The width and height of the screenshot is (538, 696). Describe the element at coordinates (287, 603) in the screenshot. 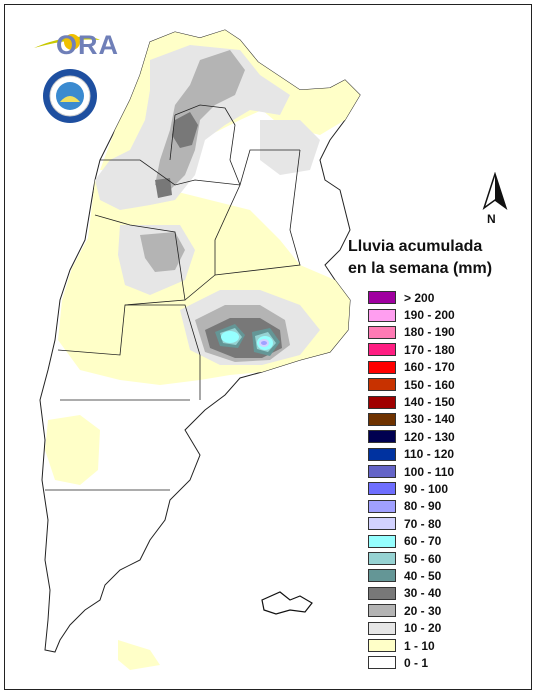

I see `malvinas-islands` at that location.